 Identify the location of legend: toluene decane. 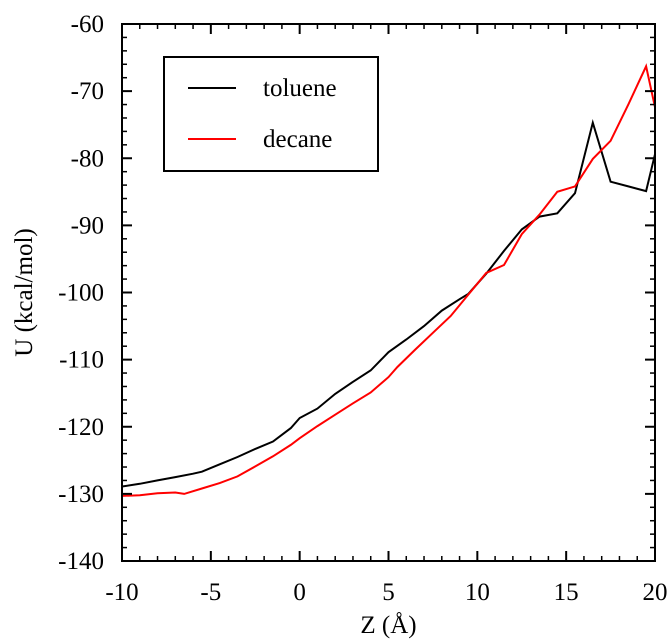
(271, 114).